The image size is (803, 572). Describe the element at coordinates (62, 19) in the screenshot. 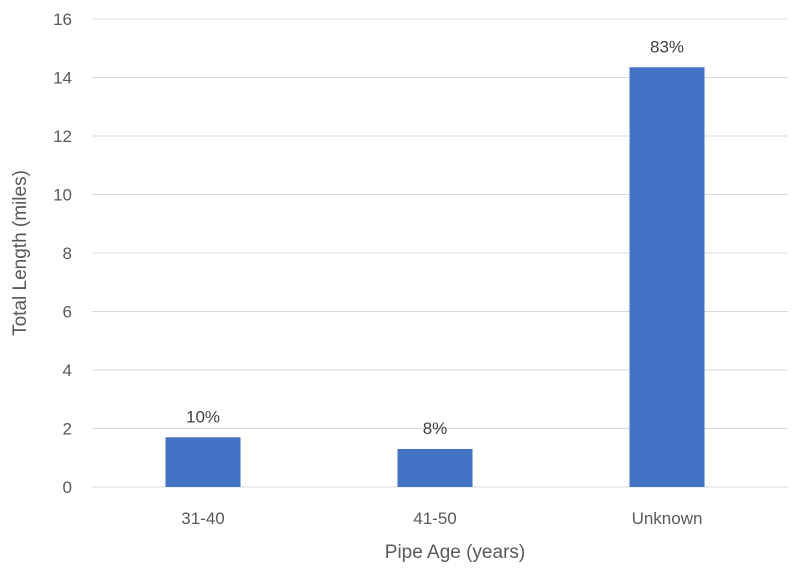

I see `y-tick-label: 16` at that location.